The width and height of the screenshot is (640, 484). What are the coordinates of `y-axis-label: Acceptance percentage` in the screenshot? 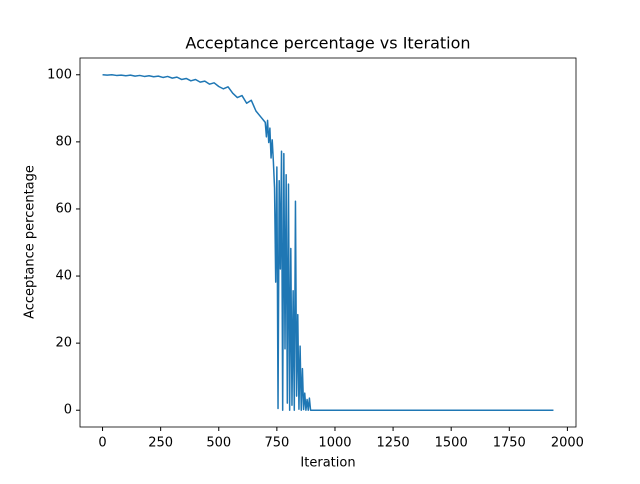 It's located at (30, 242).